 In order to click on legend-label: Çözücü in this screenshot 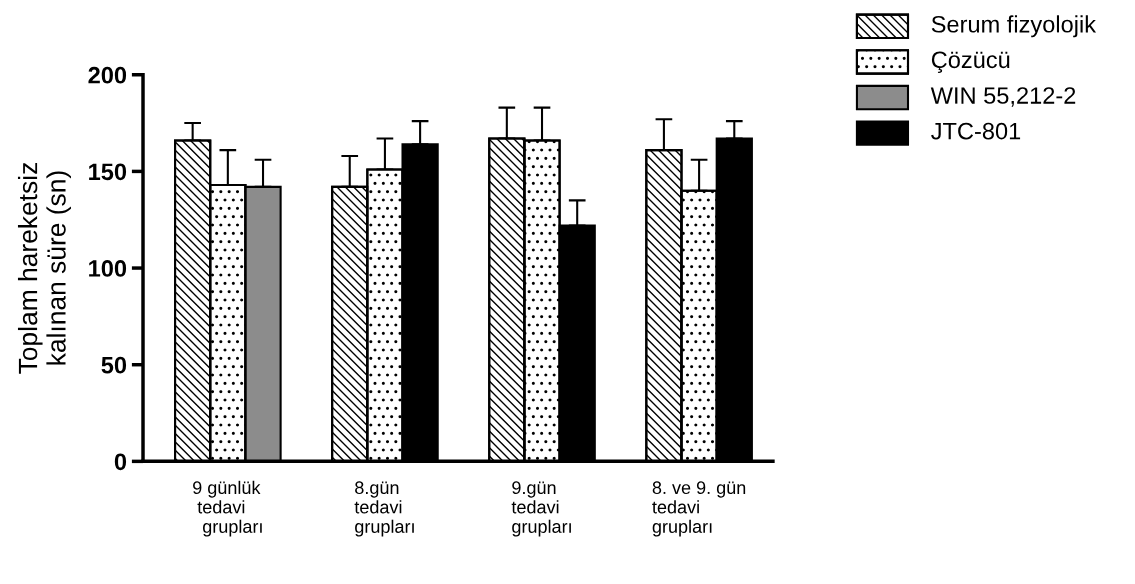, I will do `click(970, 62)`.